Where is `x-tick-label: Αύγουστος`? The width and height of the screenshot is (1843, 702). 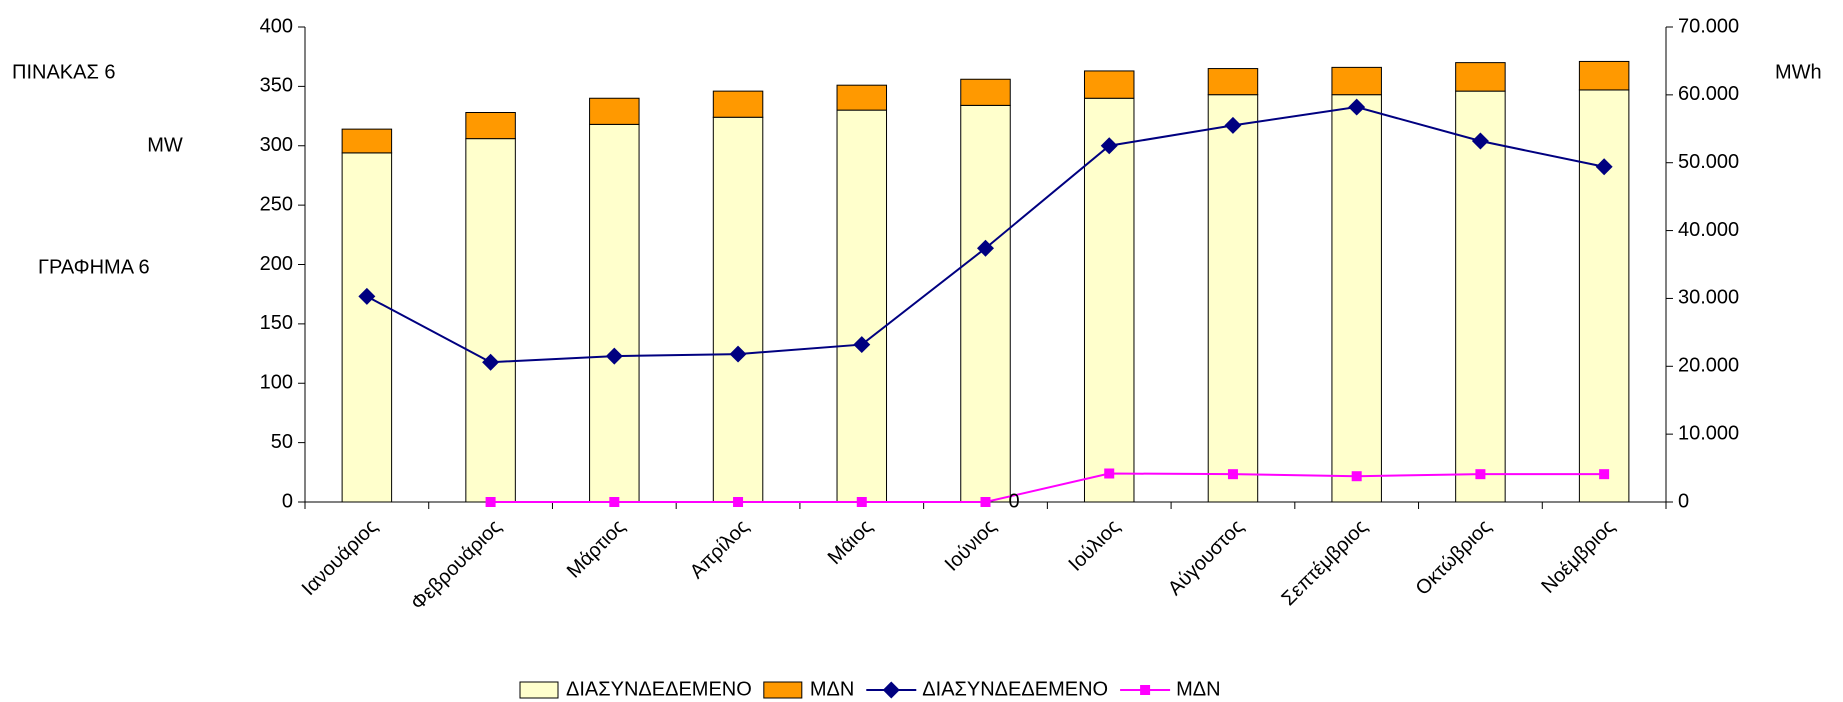
x-tick-label: Αύγουστος is located at coordinates (1206, 557).